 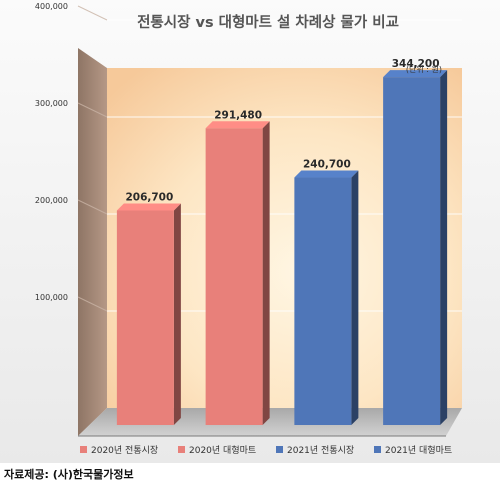 What do you see at coordinates (418, 450) in the screenshot?
I see `legend-label: 2021년 대형마트` at bounding box center [418, 450].